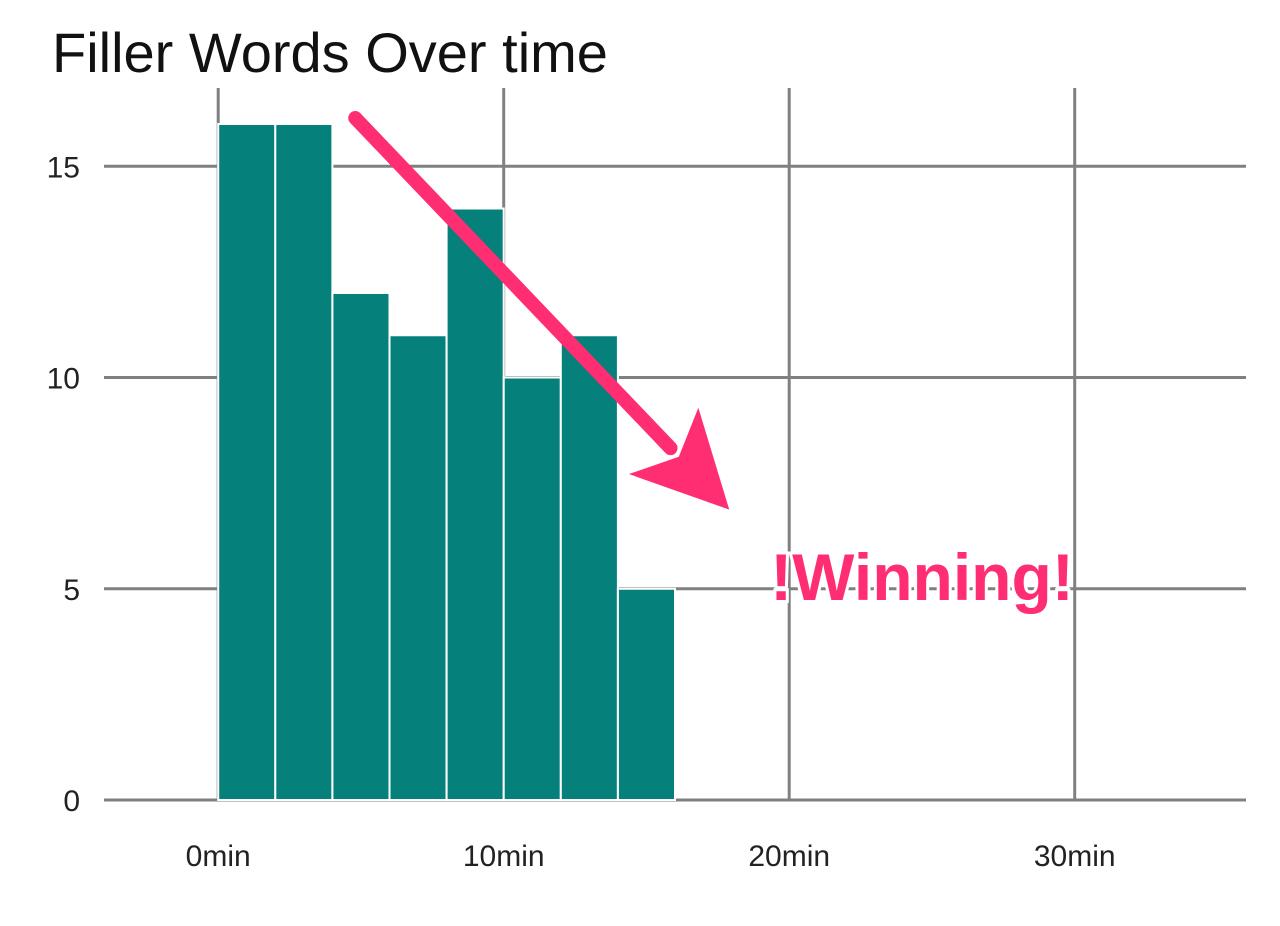 Image resolution: width=1280 pixels, height=926 pixels. What do you see at coordinates (63, 167) in the screenshot?
I see `y-tick-label-15: 15` at bounding box center [63, 167].